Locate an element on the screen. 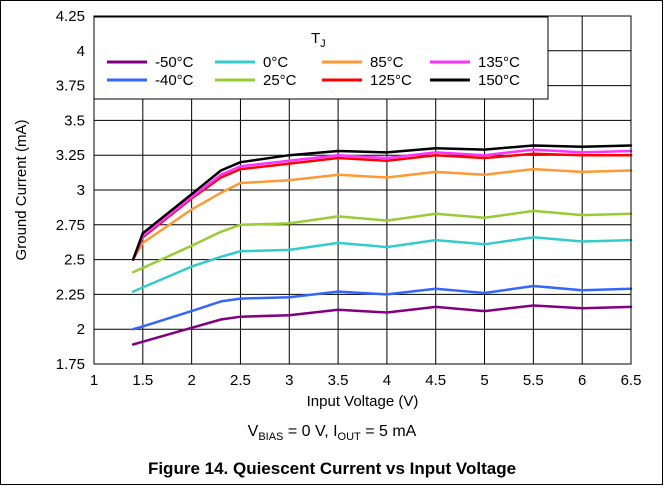 Image resolution: width=665 pixels, height=487 pixels. legend-label: 150°C is located at coordinates (499, 80).